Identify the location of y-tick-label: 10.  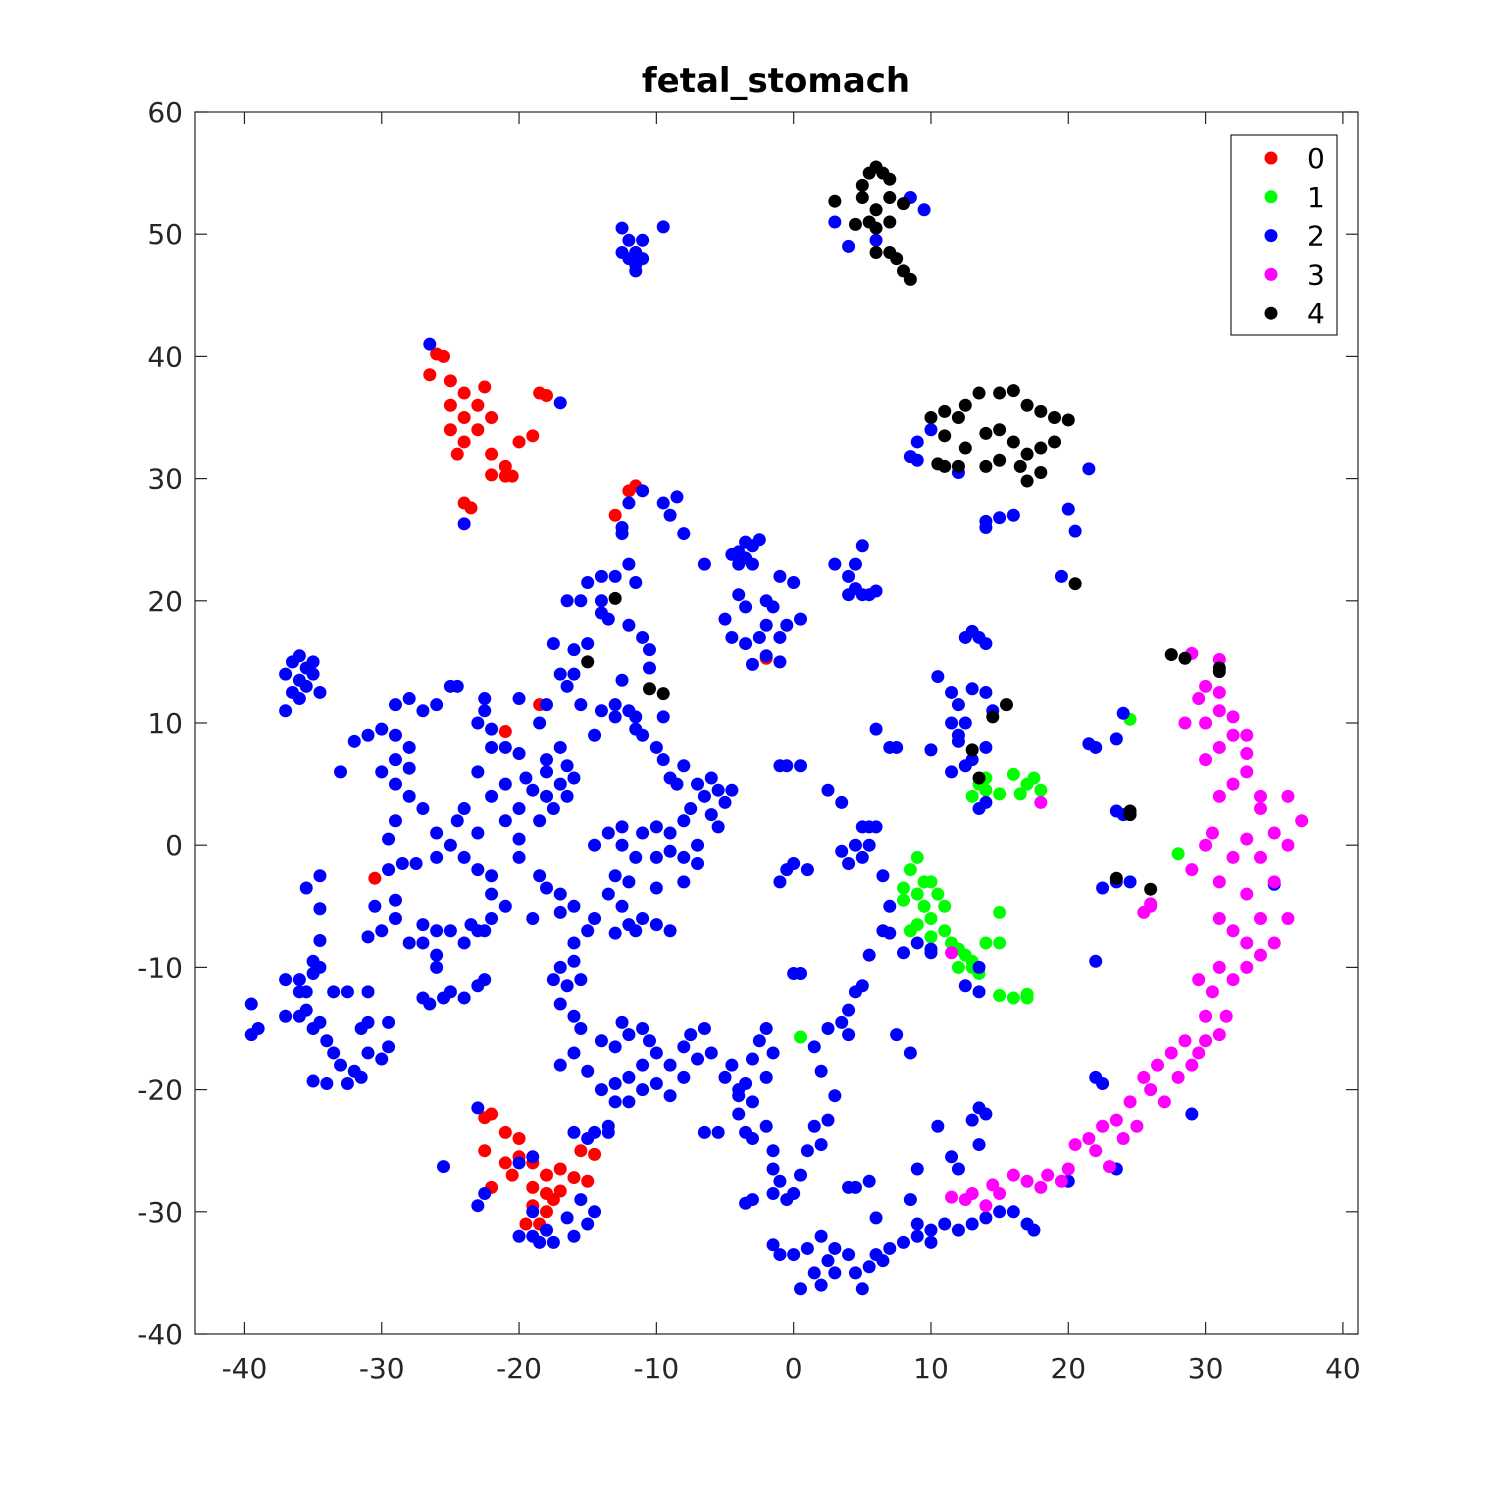
(165, 723).